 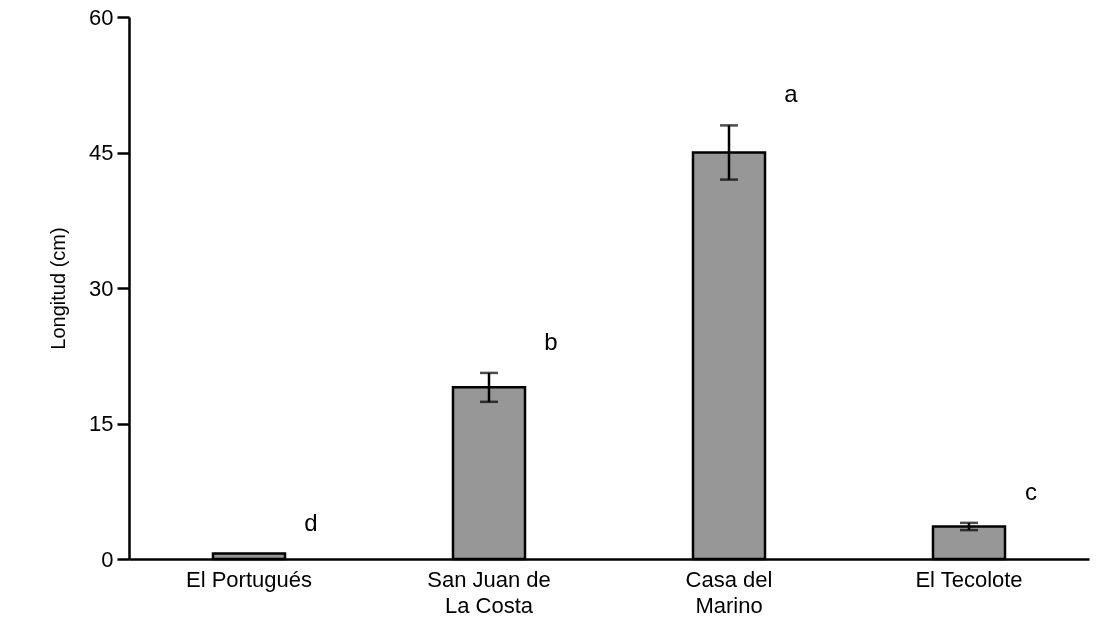 What do you see at coordinates (101, 17) in the screenshot?
I see `y-tick-label: 60` at bounding box center [101, 17].